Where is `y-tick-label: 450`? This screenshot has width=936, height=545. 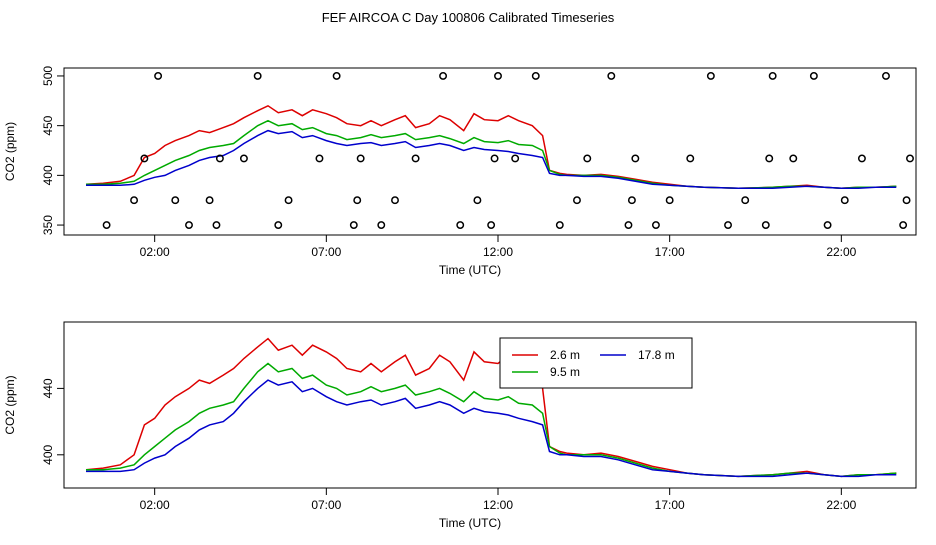
y-tick-label: 450 is located at coordinates (48, 125).